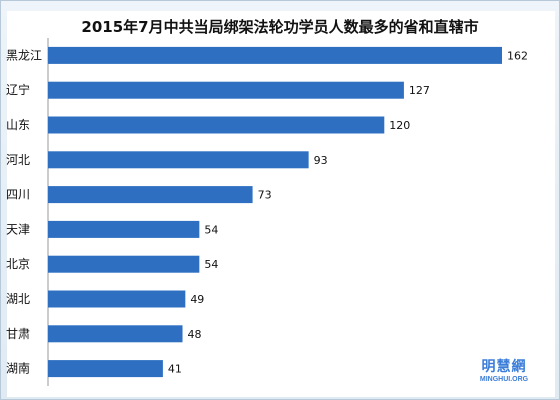  What do you see at coordinates (18, 195) in the screenshot?
I see `category-label: 四川` at bounding box center [18, 195].